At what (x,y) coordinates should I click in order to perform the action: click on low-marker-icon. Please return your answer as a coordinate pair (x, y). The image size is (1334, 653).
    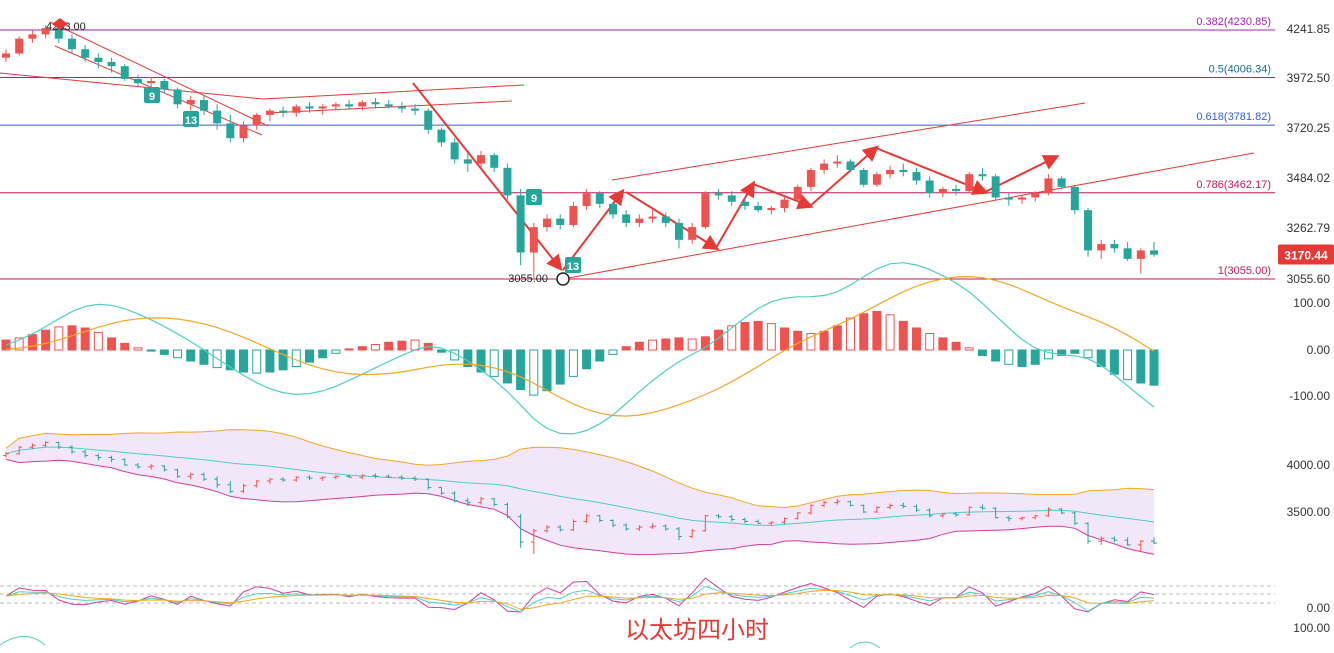
    Looking at the image, I should click on (563, 279).